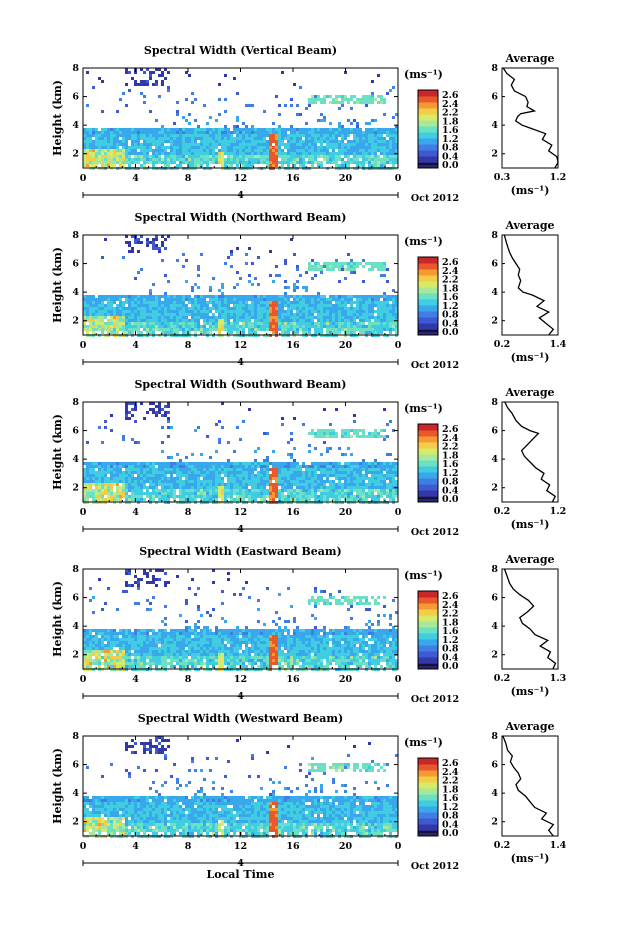 Image resolution: width=617 pixels, height=929 pixels. What do you see at coordinates (83, 345) in the screenshot?
I see `x-tick-label: 0` at bounding box center [83, 345].